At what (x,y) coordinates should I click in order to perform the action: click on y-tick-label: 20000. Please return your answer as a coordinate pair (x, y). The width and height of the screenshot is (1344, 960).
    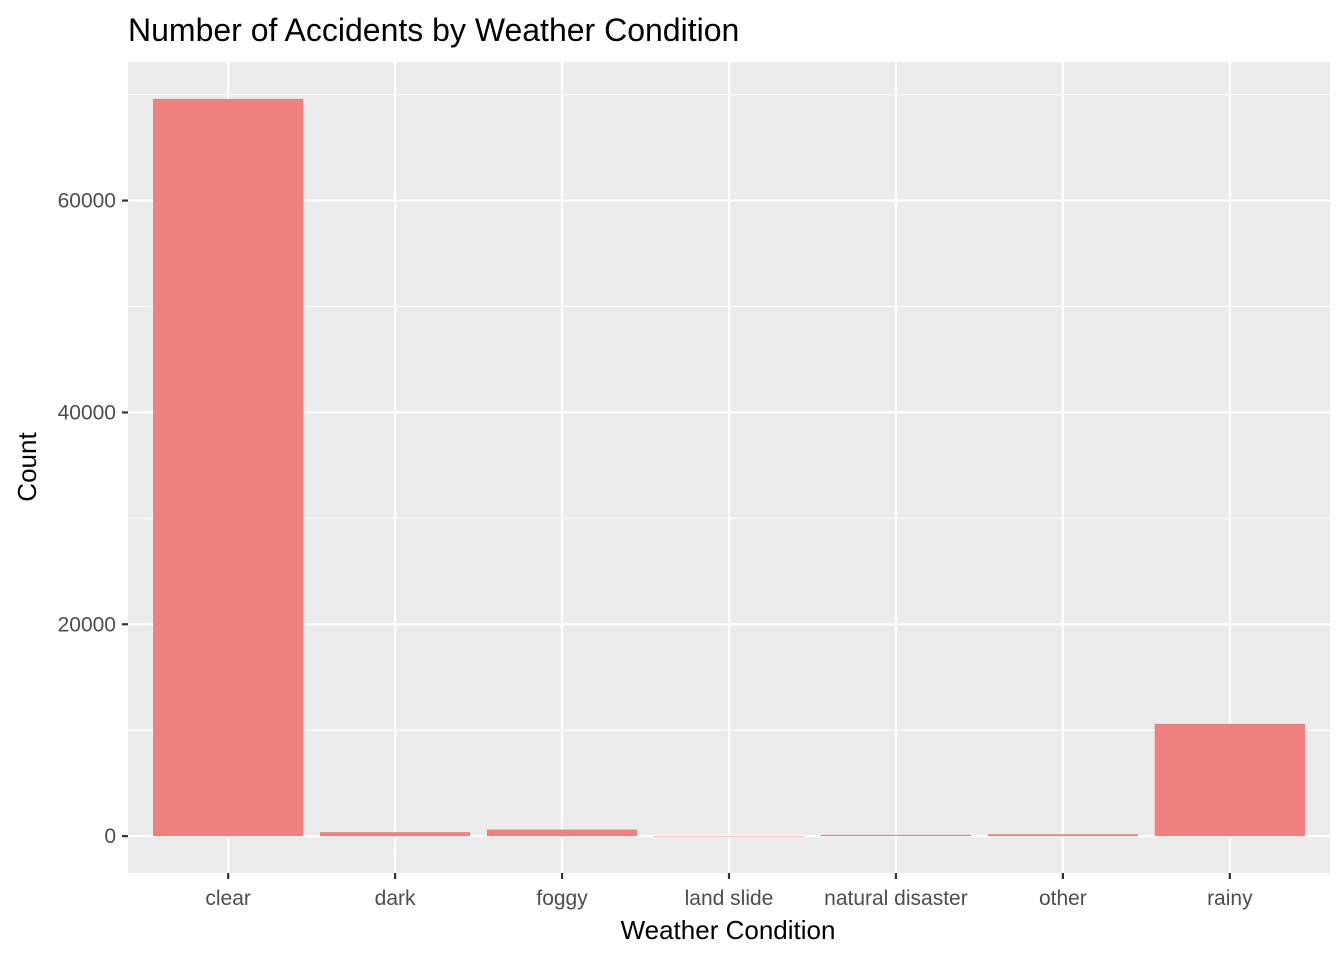
    Looking at the image, I should click on (87, 624).